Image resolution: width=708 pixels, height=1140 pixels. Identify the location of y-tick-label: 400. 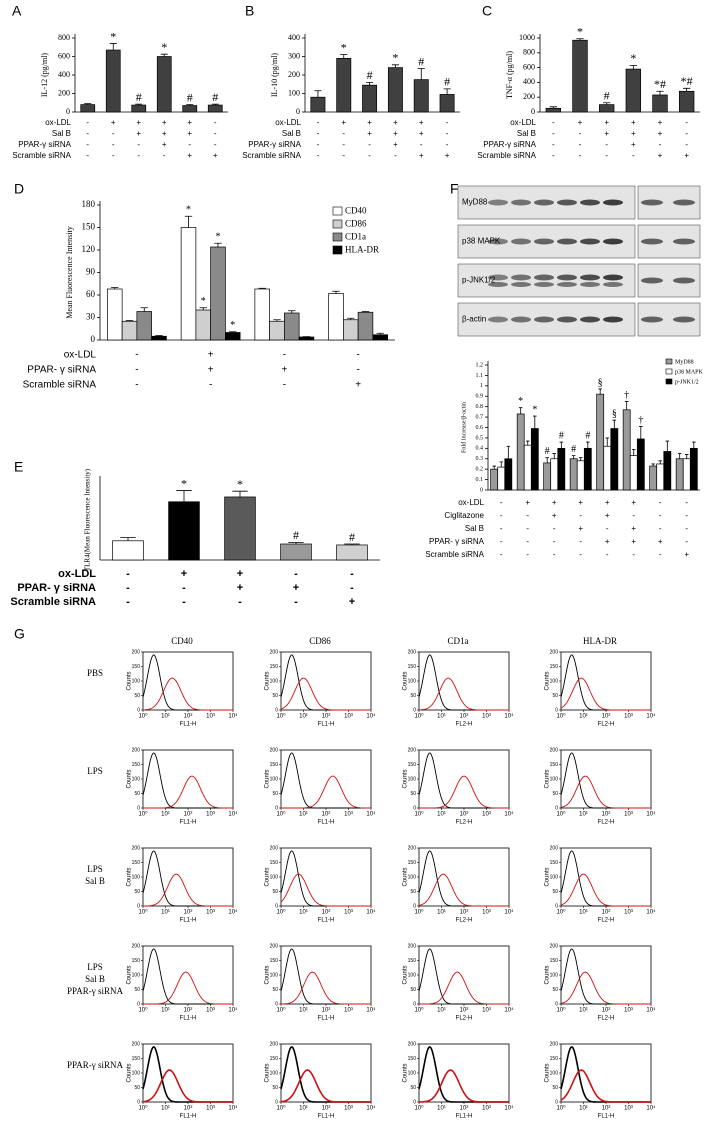
(294, 37).